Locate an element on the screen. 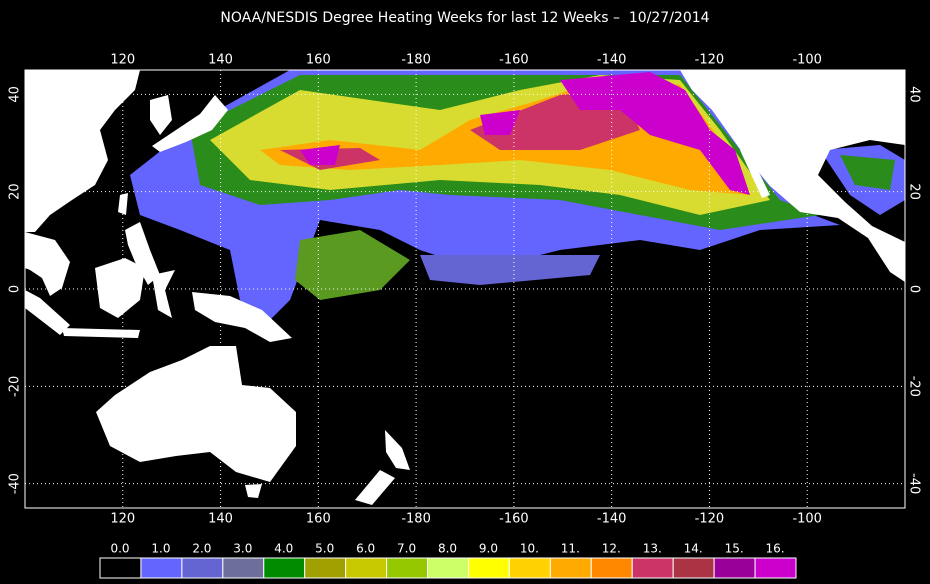 The image size is (930, 584). land-korea is located at coordinates (161, 115).